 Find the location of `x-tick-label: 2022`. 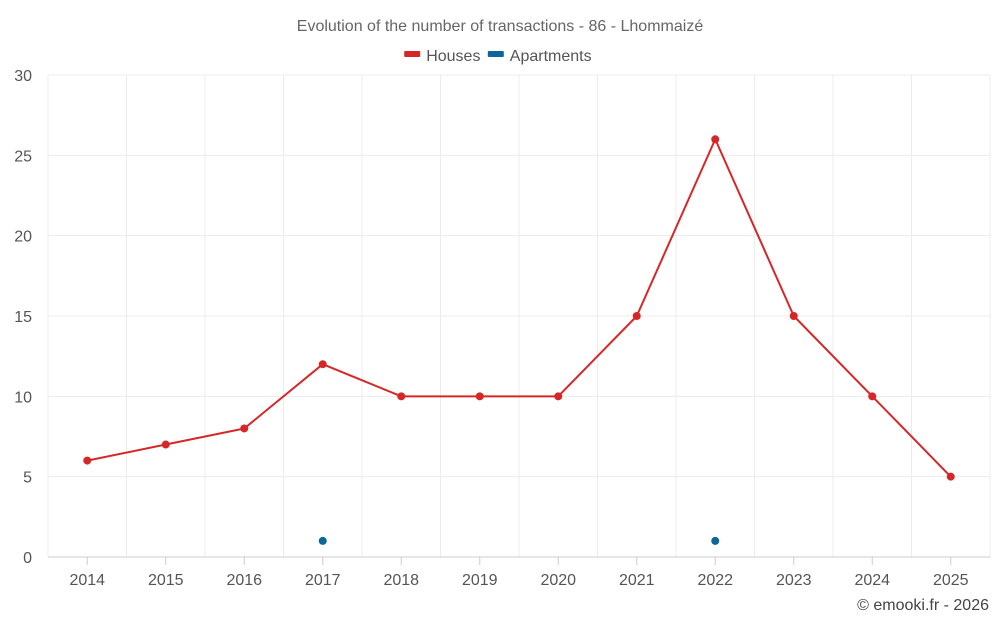

x-tick-label: 2022 is located at coordinates (715, 580).